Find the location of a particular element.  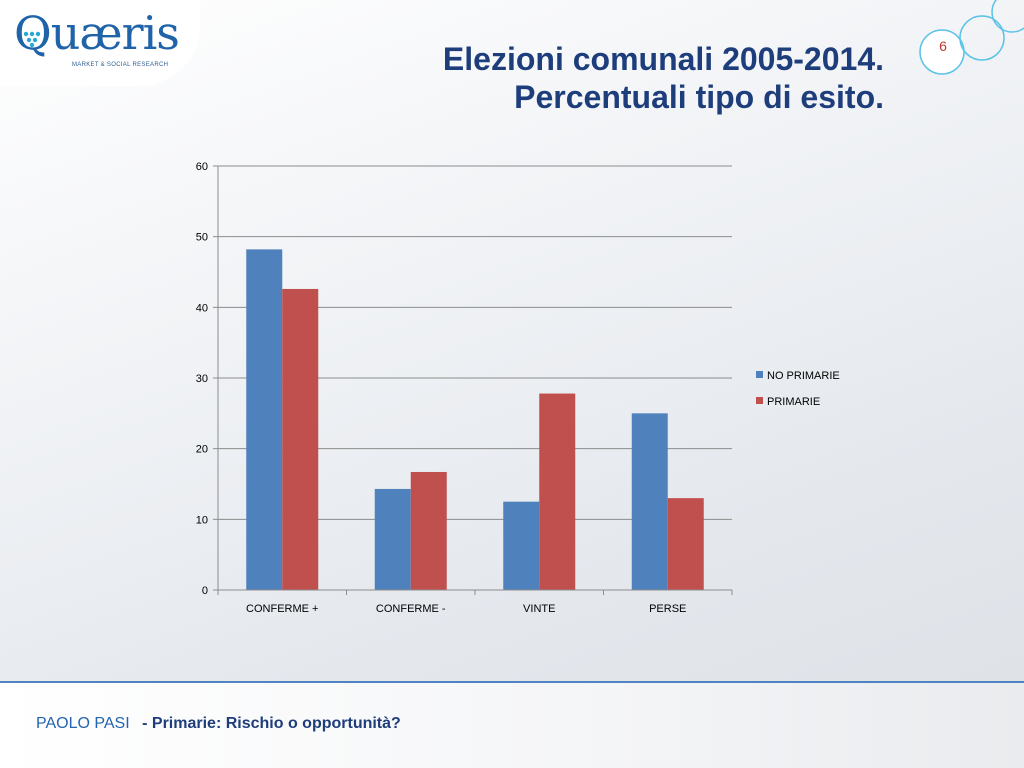

logo-wordmark: Quæris is located at coordinates (97, 33).